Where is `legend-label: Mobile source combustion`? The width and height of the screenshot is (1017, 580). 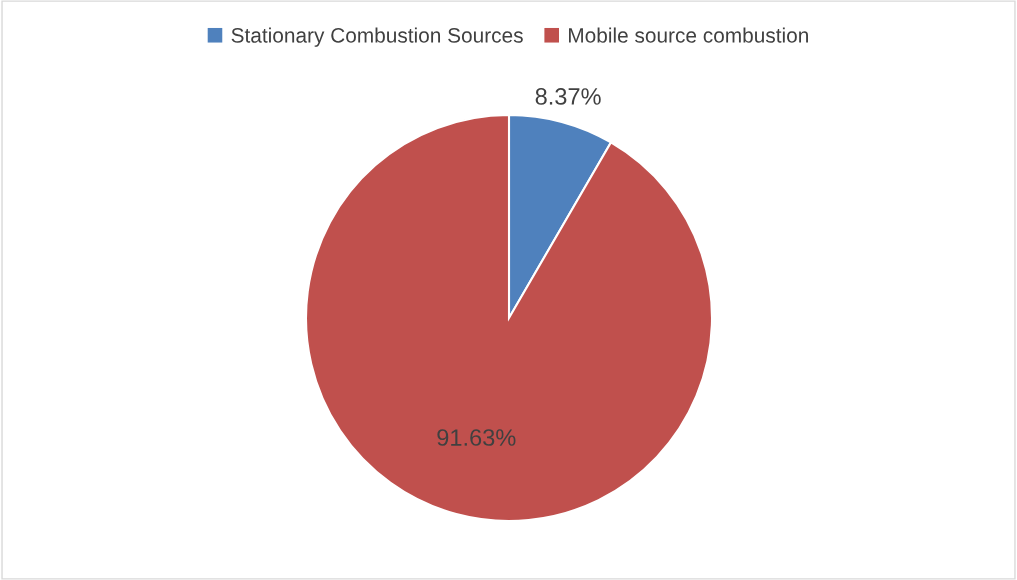
legend-label: Mobile source combustion is located at coordinates (688, 35).